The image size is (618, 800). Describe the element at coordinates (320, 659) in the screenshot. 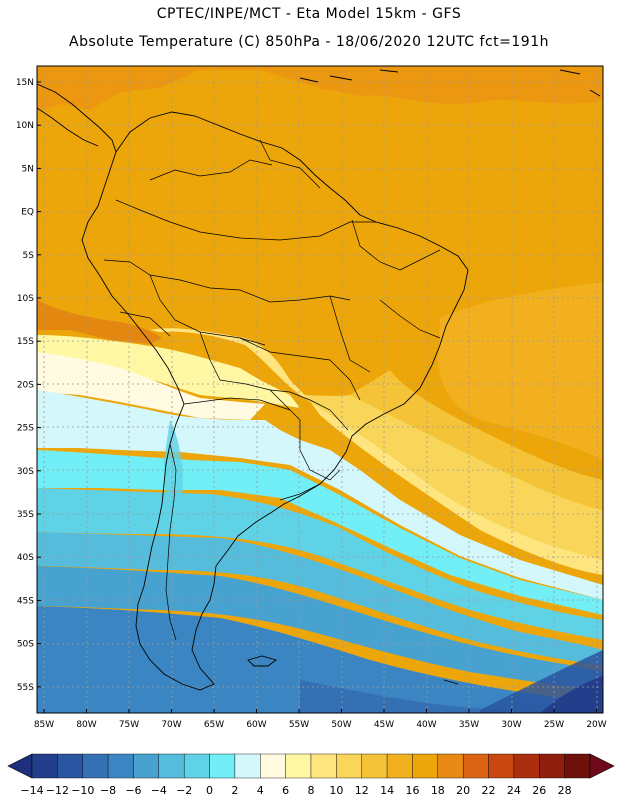

I see `field-neg4` at that location.